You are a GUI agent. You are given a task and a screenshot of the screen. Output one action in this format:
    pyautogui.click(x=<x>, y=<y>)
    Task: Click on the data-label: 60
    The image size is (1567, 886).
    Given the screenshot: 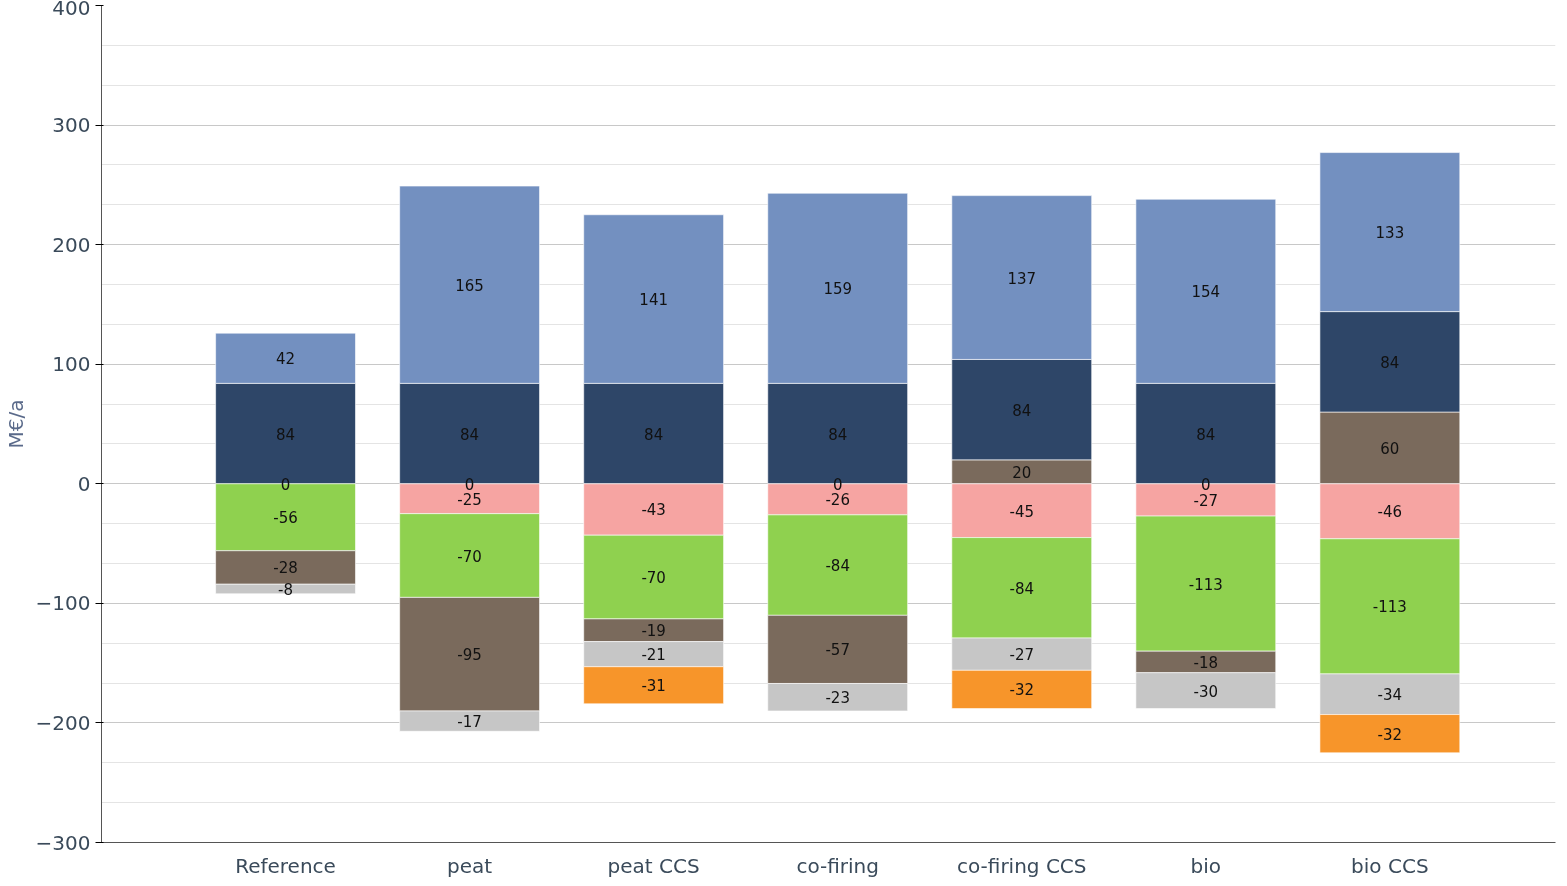 What is the action you would take?
    pyautogui.click(x=1390, y=448)
    